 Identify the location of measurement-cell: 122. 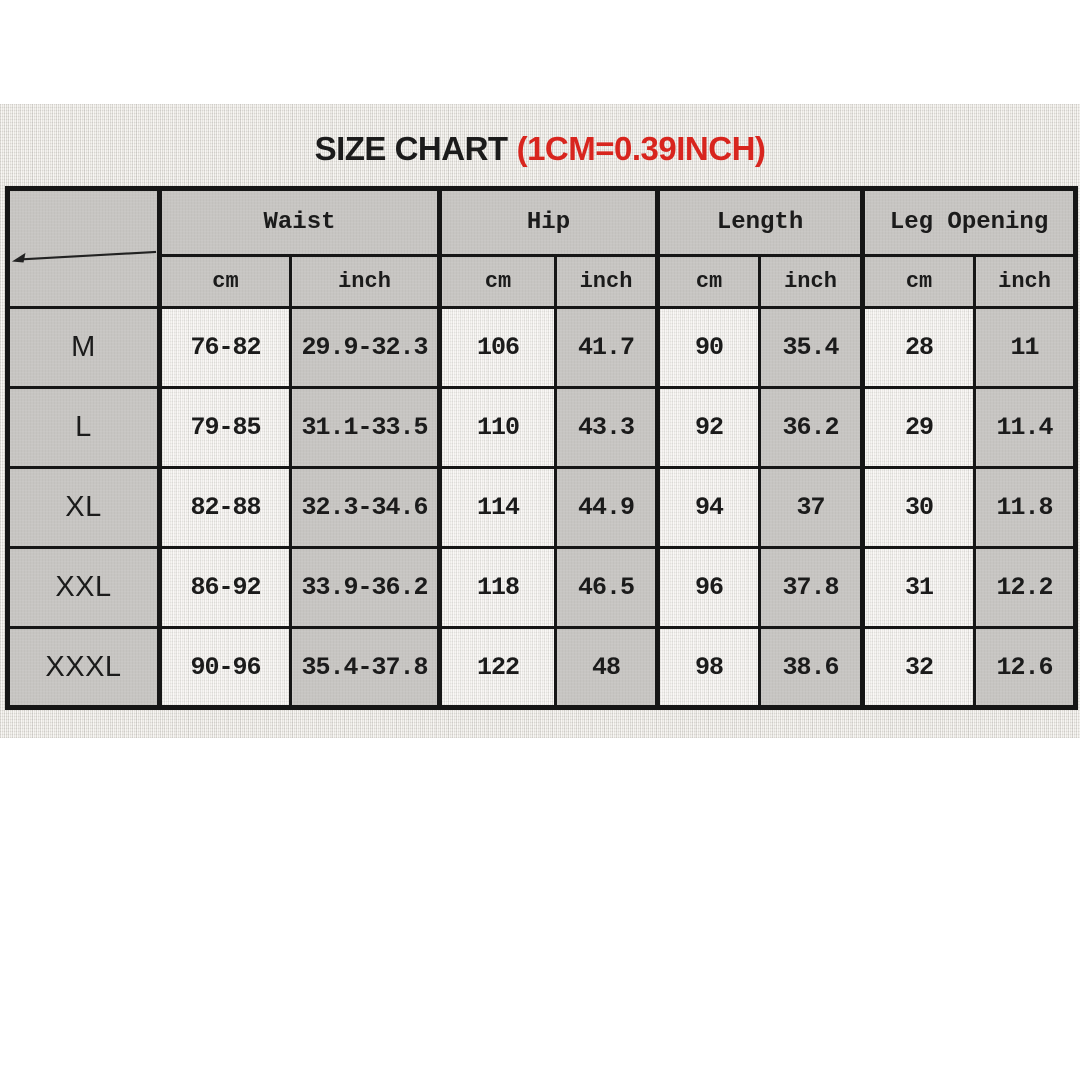
(497, 667).